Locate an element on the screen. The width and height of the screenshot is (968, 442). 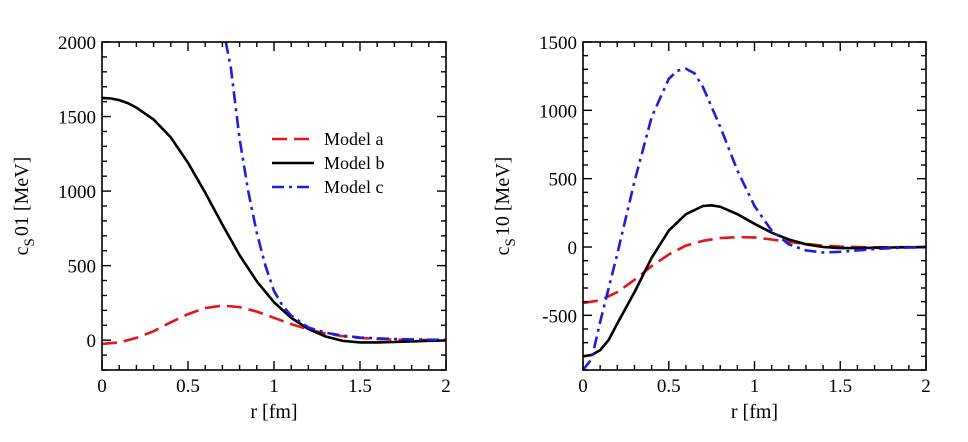
left-y-label-rest: 01 [MeV] is located at coordinates (22, 196).